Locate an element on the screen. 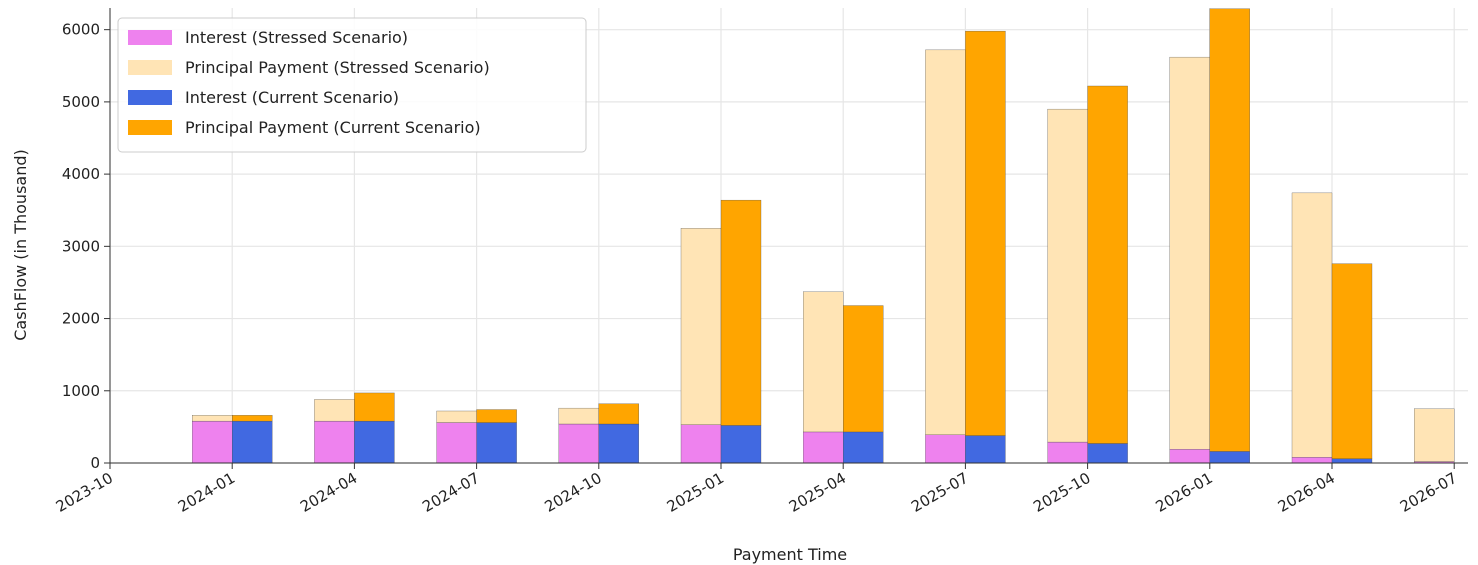 The width and height of the screenshot is (1478, 565). y-tick-label: 1000 is located at coordinates (81, 391).